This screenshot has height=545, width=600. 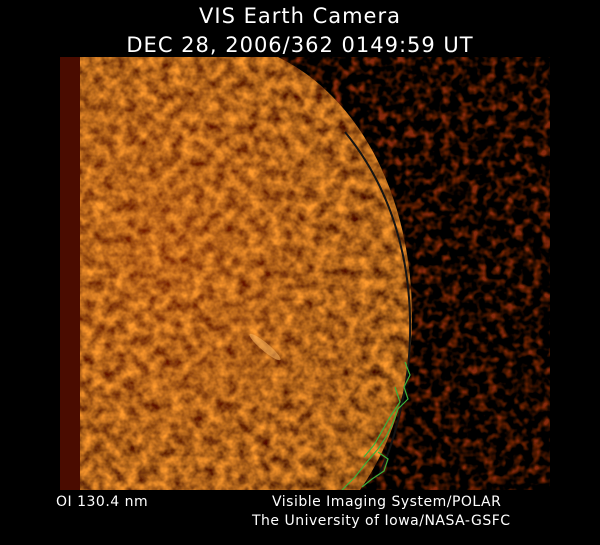 What do you see at coordinates (381, 521) in the screenshot?
I see `institution-label: The University of Iowa/NASA-GSFC` at bounding box center [381, 521].